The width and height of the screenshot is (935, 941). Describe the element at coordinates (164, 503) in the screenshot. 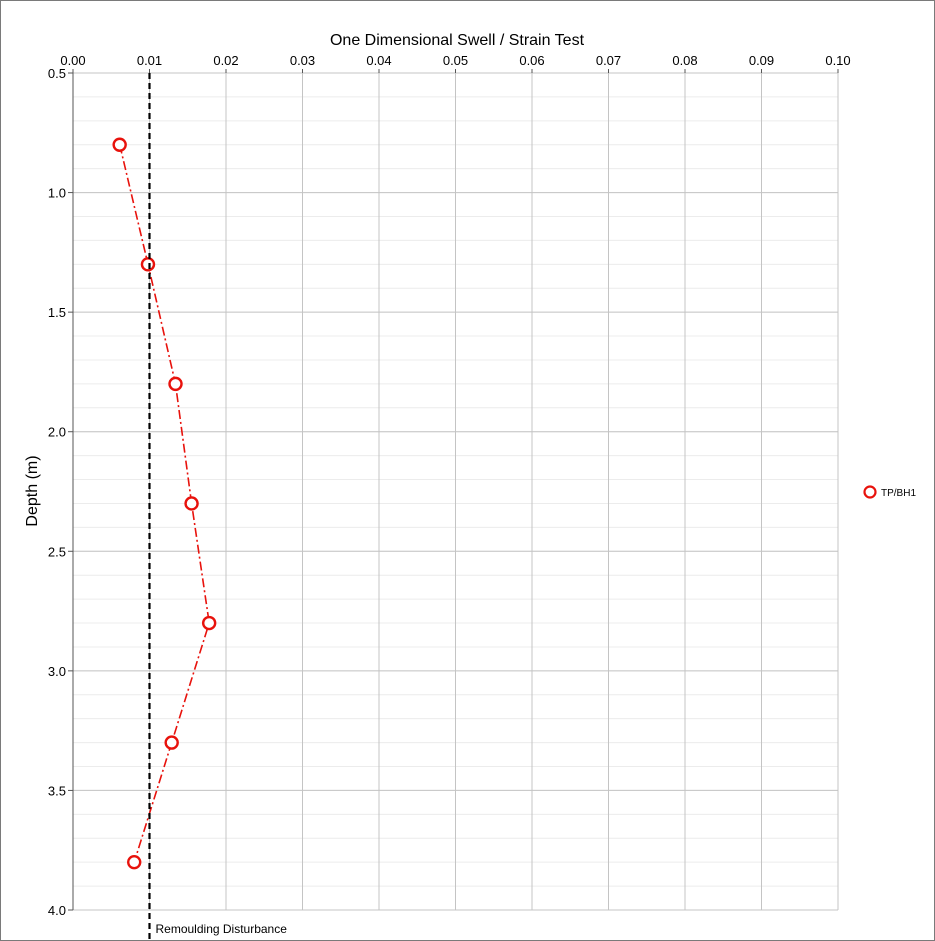

I see `series-layer` at that location.